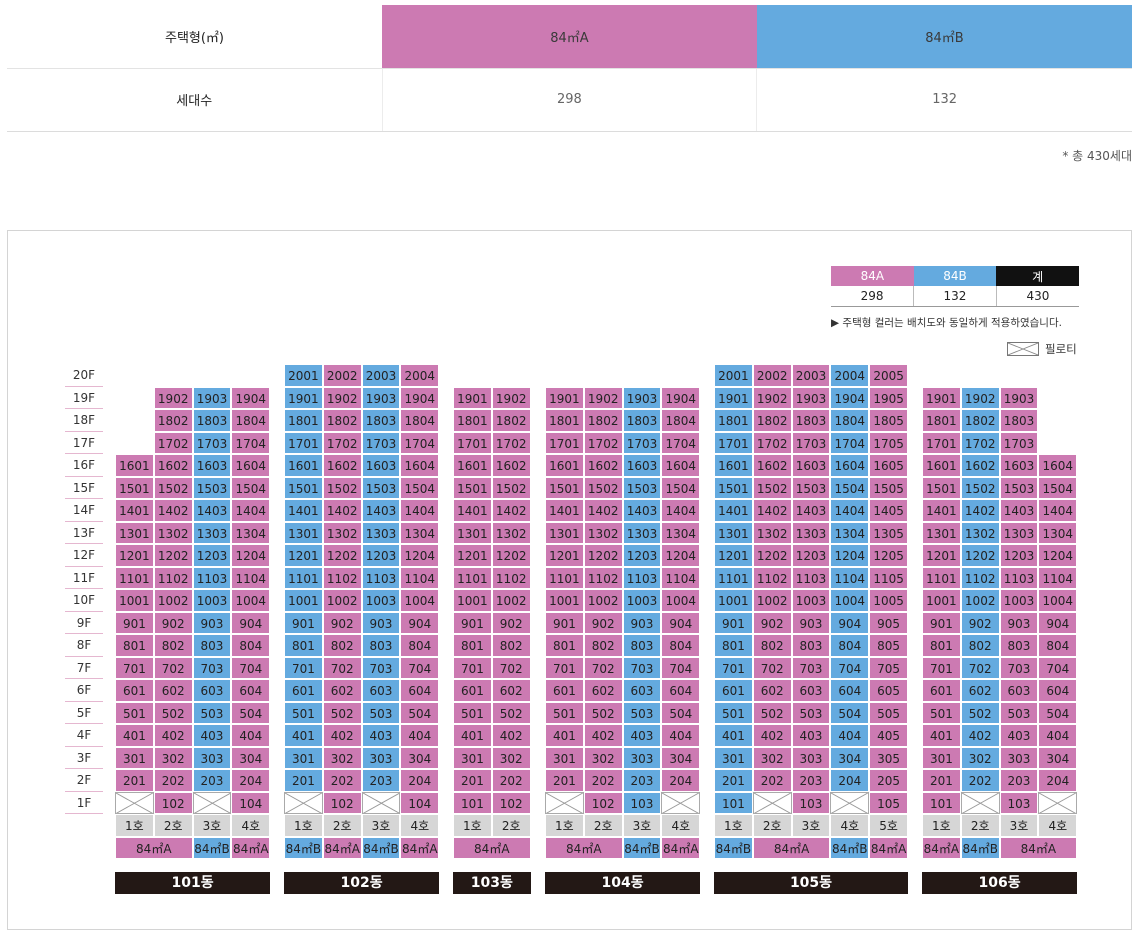 This screenshot has height=942, width=1140. I want to click on floor-label: 19F, so click(84, 398).